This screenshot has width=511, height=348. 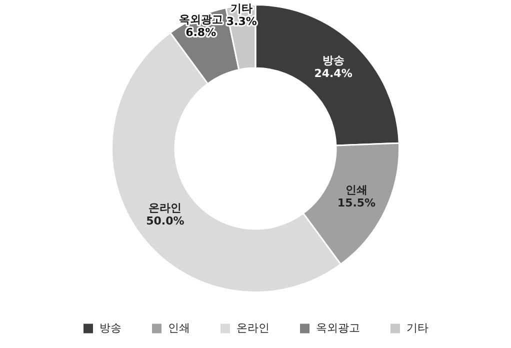 I want to click on data-label: 50.0%, so click(x=165, y=221).